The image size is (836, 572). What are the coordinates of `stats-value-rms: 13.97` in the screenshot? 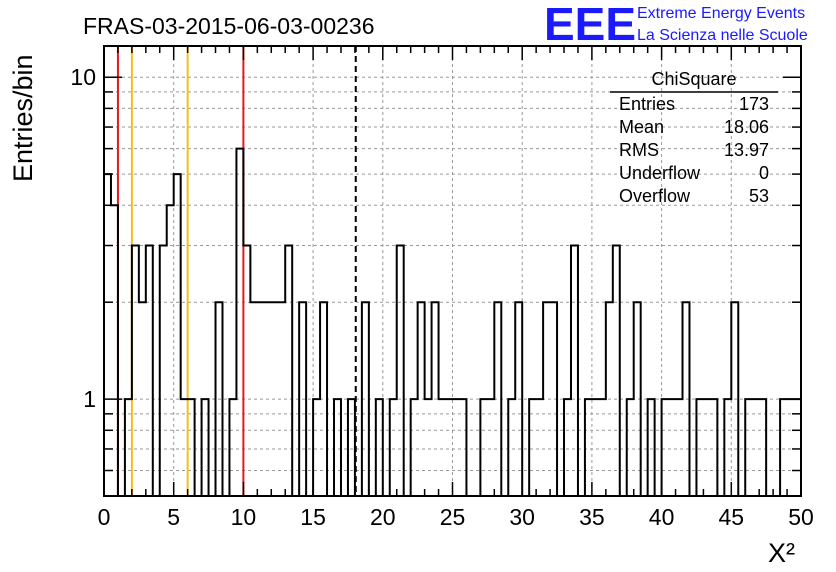 It's located at (746, 150).